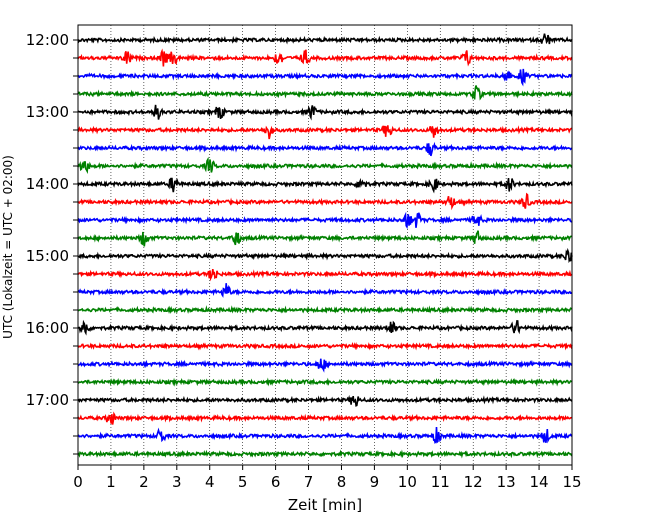  Describe the element at coordinates (47, 256) in the screenshot. I see `y-tick-label-3: 15:00` at that location.